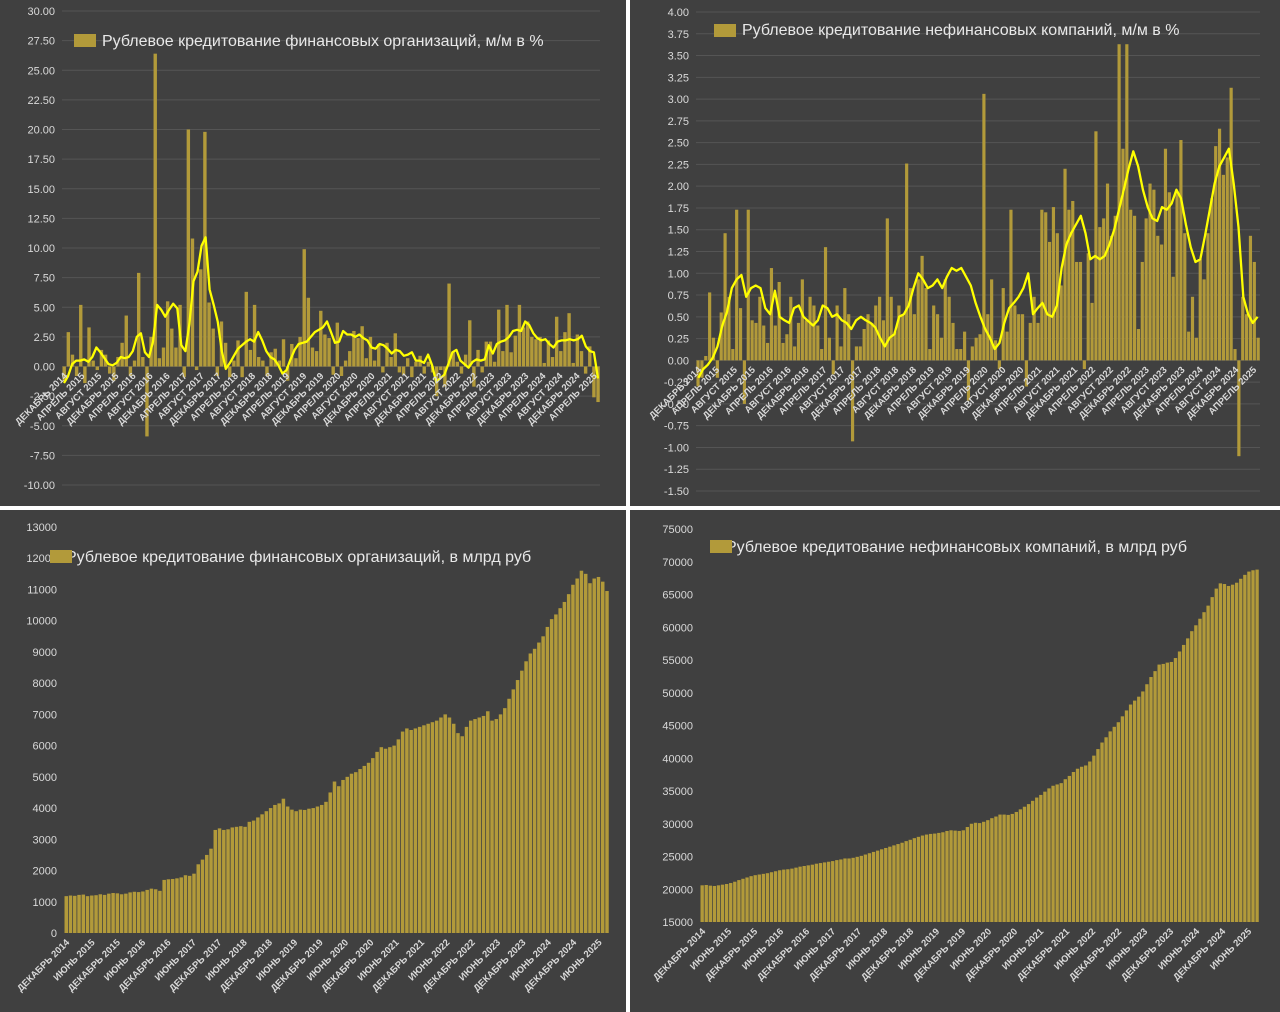 Image resolution: width=1280 pixels, height=1012 pixels. What do you see at coordinates (42, 397) in the screenshot?
I see `y-tick-label: -2.50` at bounding box center [42, 397].